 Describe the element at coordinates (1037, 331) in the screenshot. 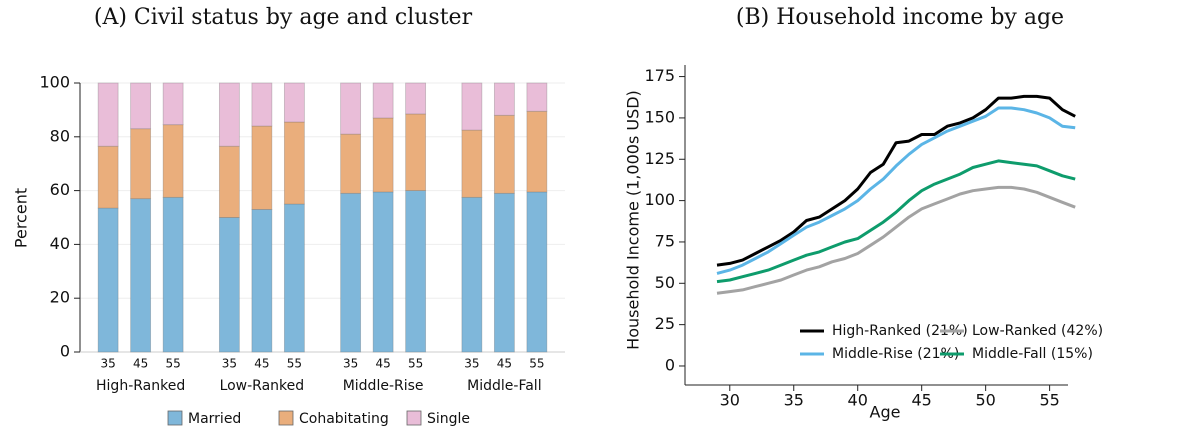

I see `legend-label: Low-Ranked (42%)` at that location.